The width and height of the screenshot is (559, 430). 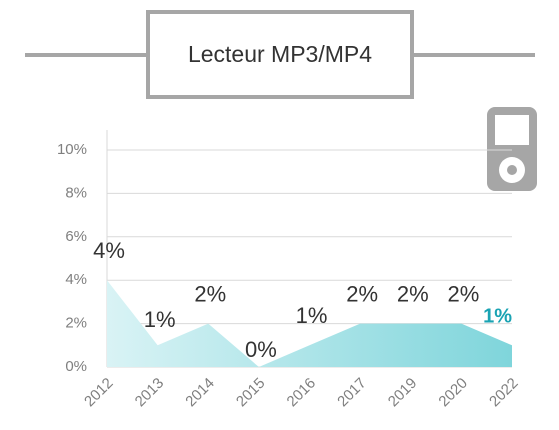 I want to click on area, so click(x=309, y=323).